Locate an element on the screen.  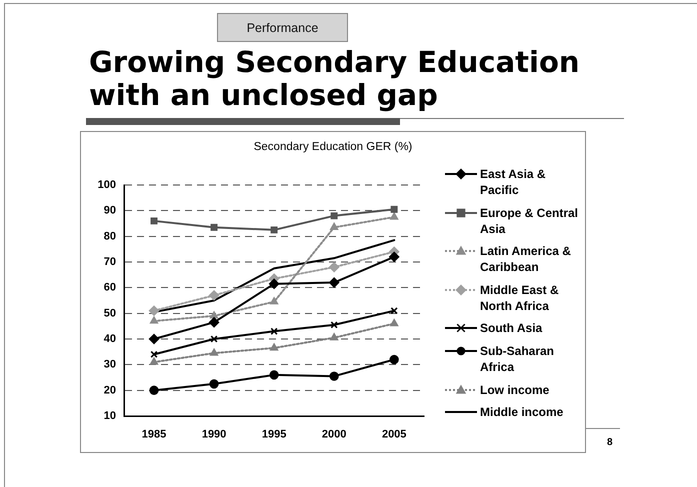
x-tick-label: 2005 is located at coordinates (394, 434).